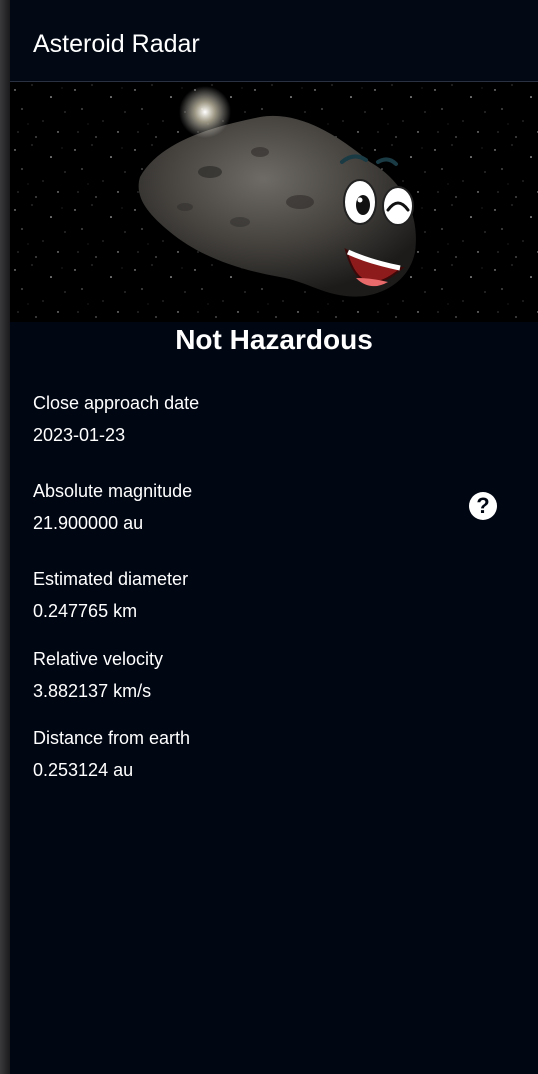  What do you see at coordinates (92, 691) in the screenshot?
I see `relative-velocity-value: 3.882137 km/s` at bounding box center [92, 691].